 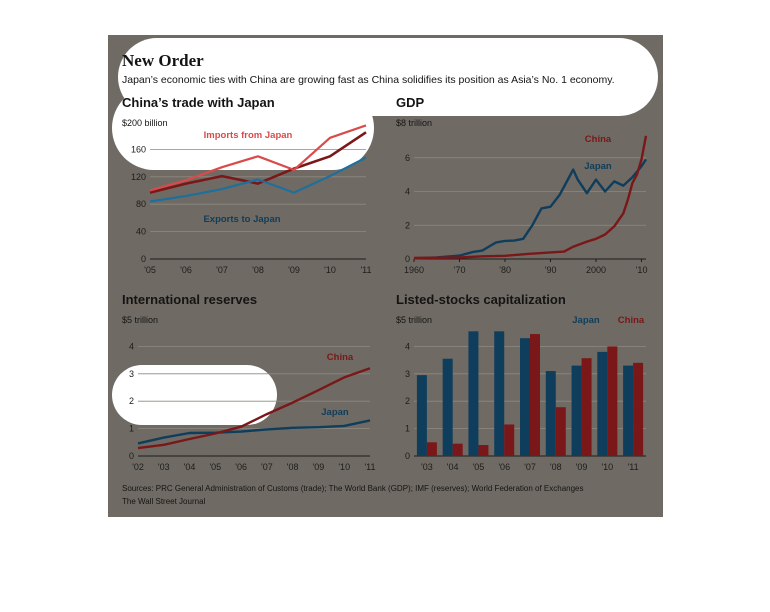 I want to click on gdp-ytick-label: 0, so click(x=407, y=259).